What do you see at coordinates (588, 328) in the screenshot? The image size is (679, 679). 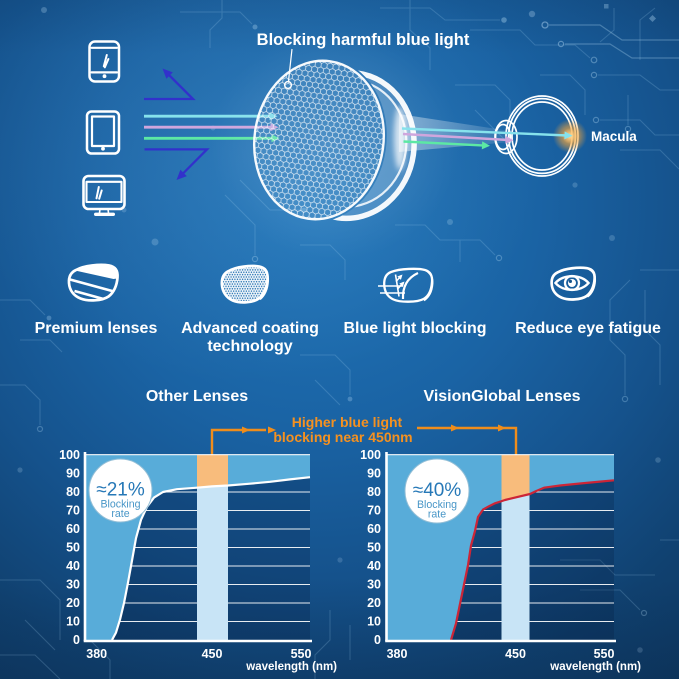 I see `svg-text: Reduce eye fatigue` at bounding box center [588, 328].